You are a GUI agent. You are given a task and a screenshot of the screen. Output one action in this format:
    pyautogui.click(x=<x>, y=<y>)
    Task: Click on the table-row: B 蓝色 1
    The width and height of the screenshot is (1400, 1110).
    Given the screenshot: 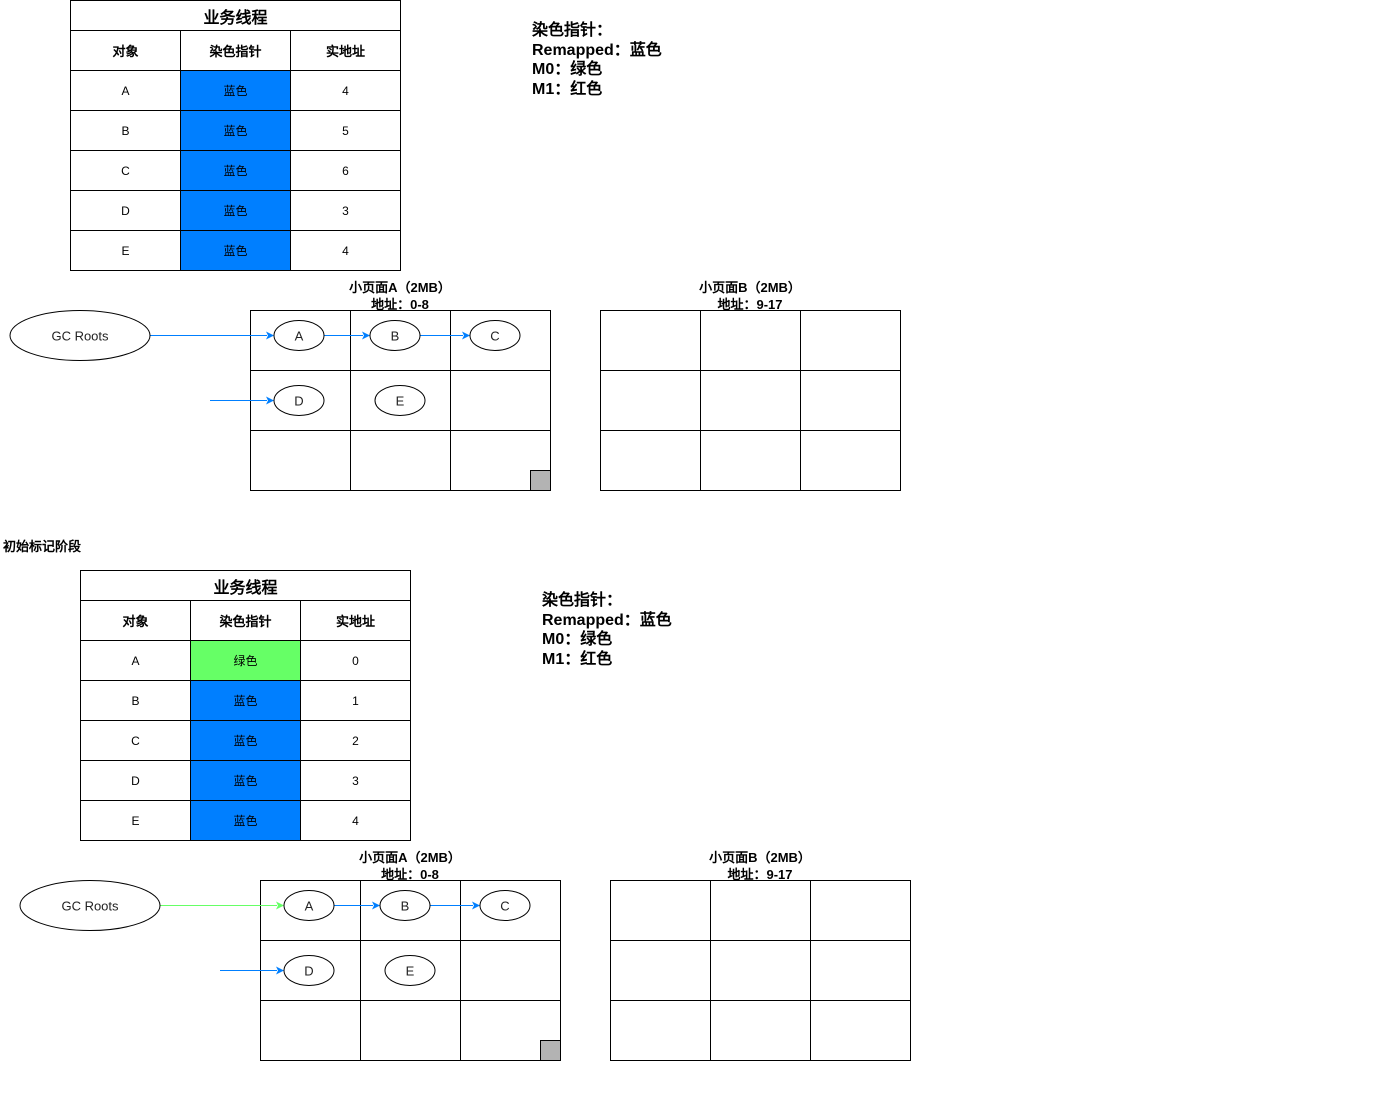 What is the action you would take?
    pyautogui.click(x=245, y=700)
    